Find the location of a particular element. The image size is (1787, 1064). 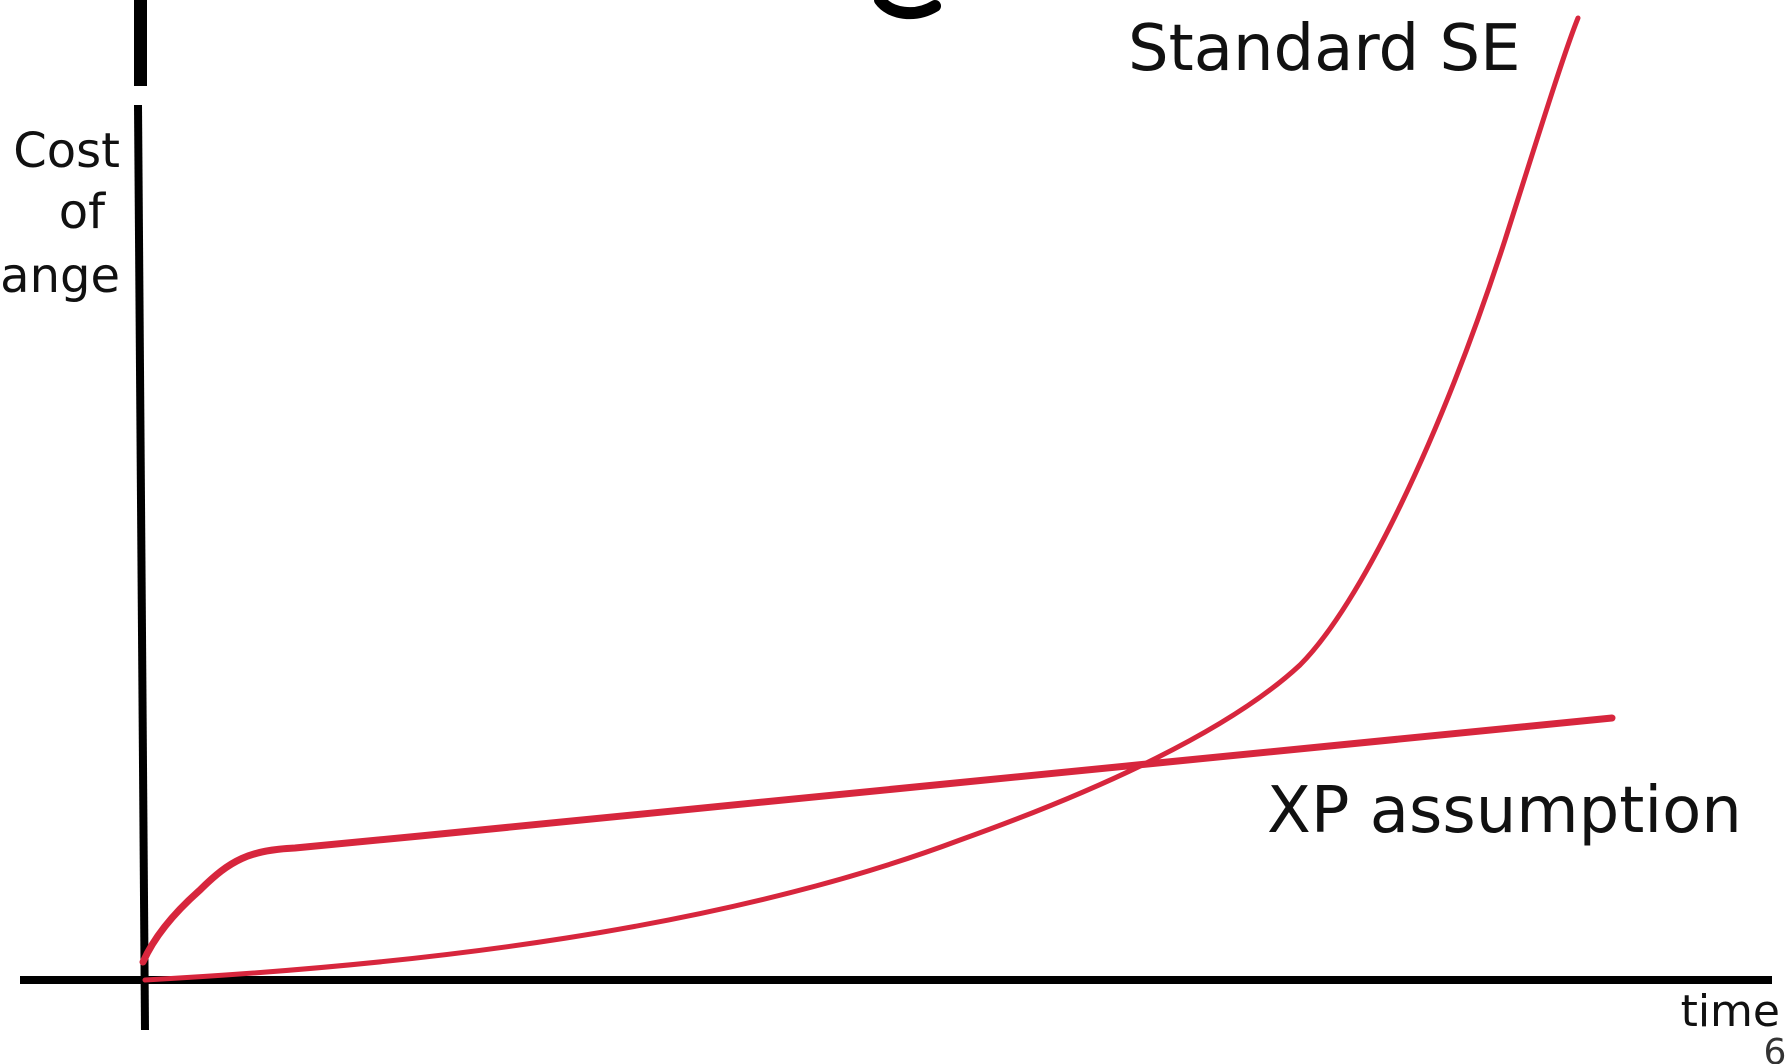

label-standard-se: Standard SE is located at coordinates (1324, 49).